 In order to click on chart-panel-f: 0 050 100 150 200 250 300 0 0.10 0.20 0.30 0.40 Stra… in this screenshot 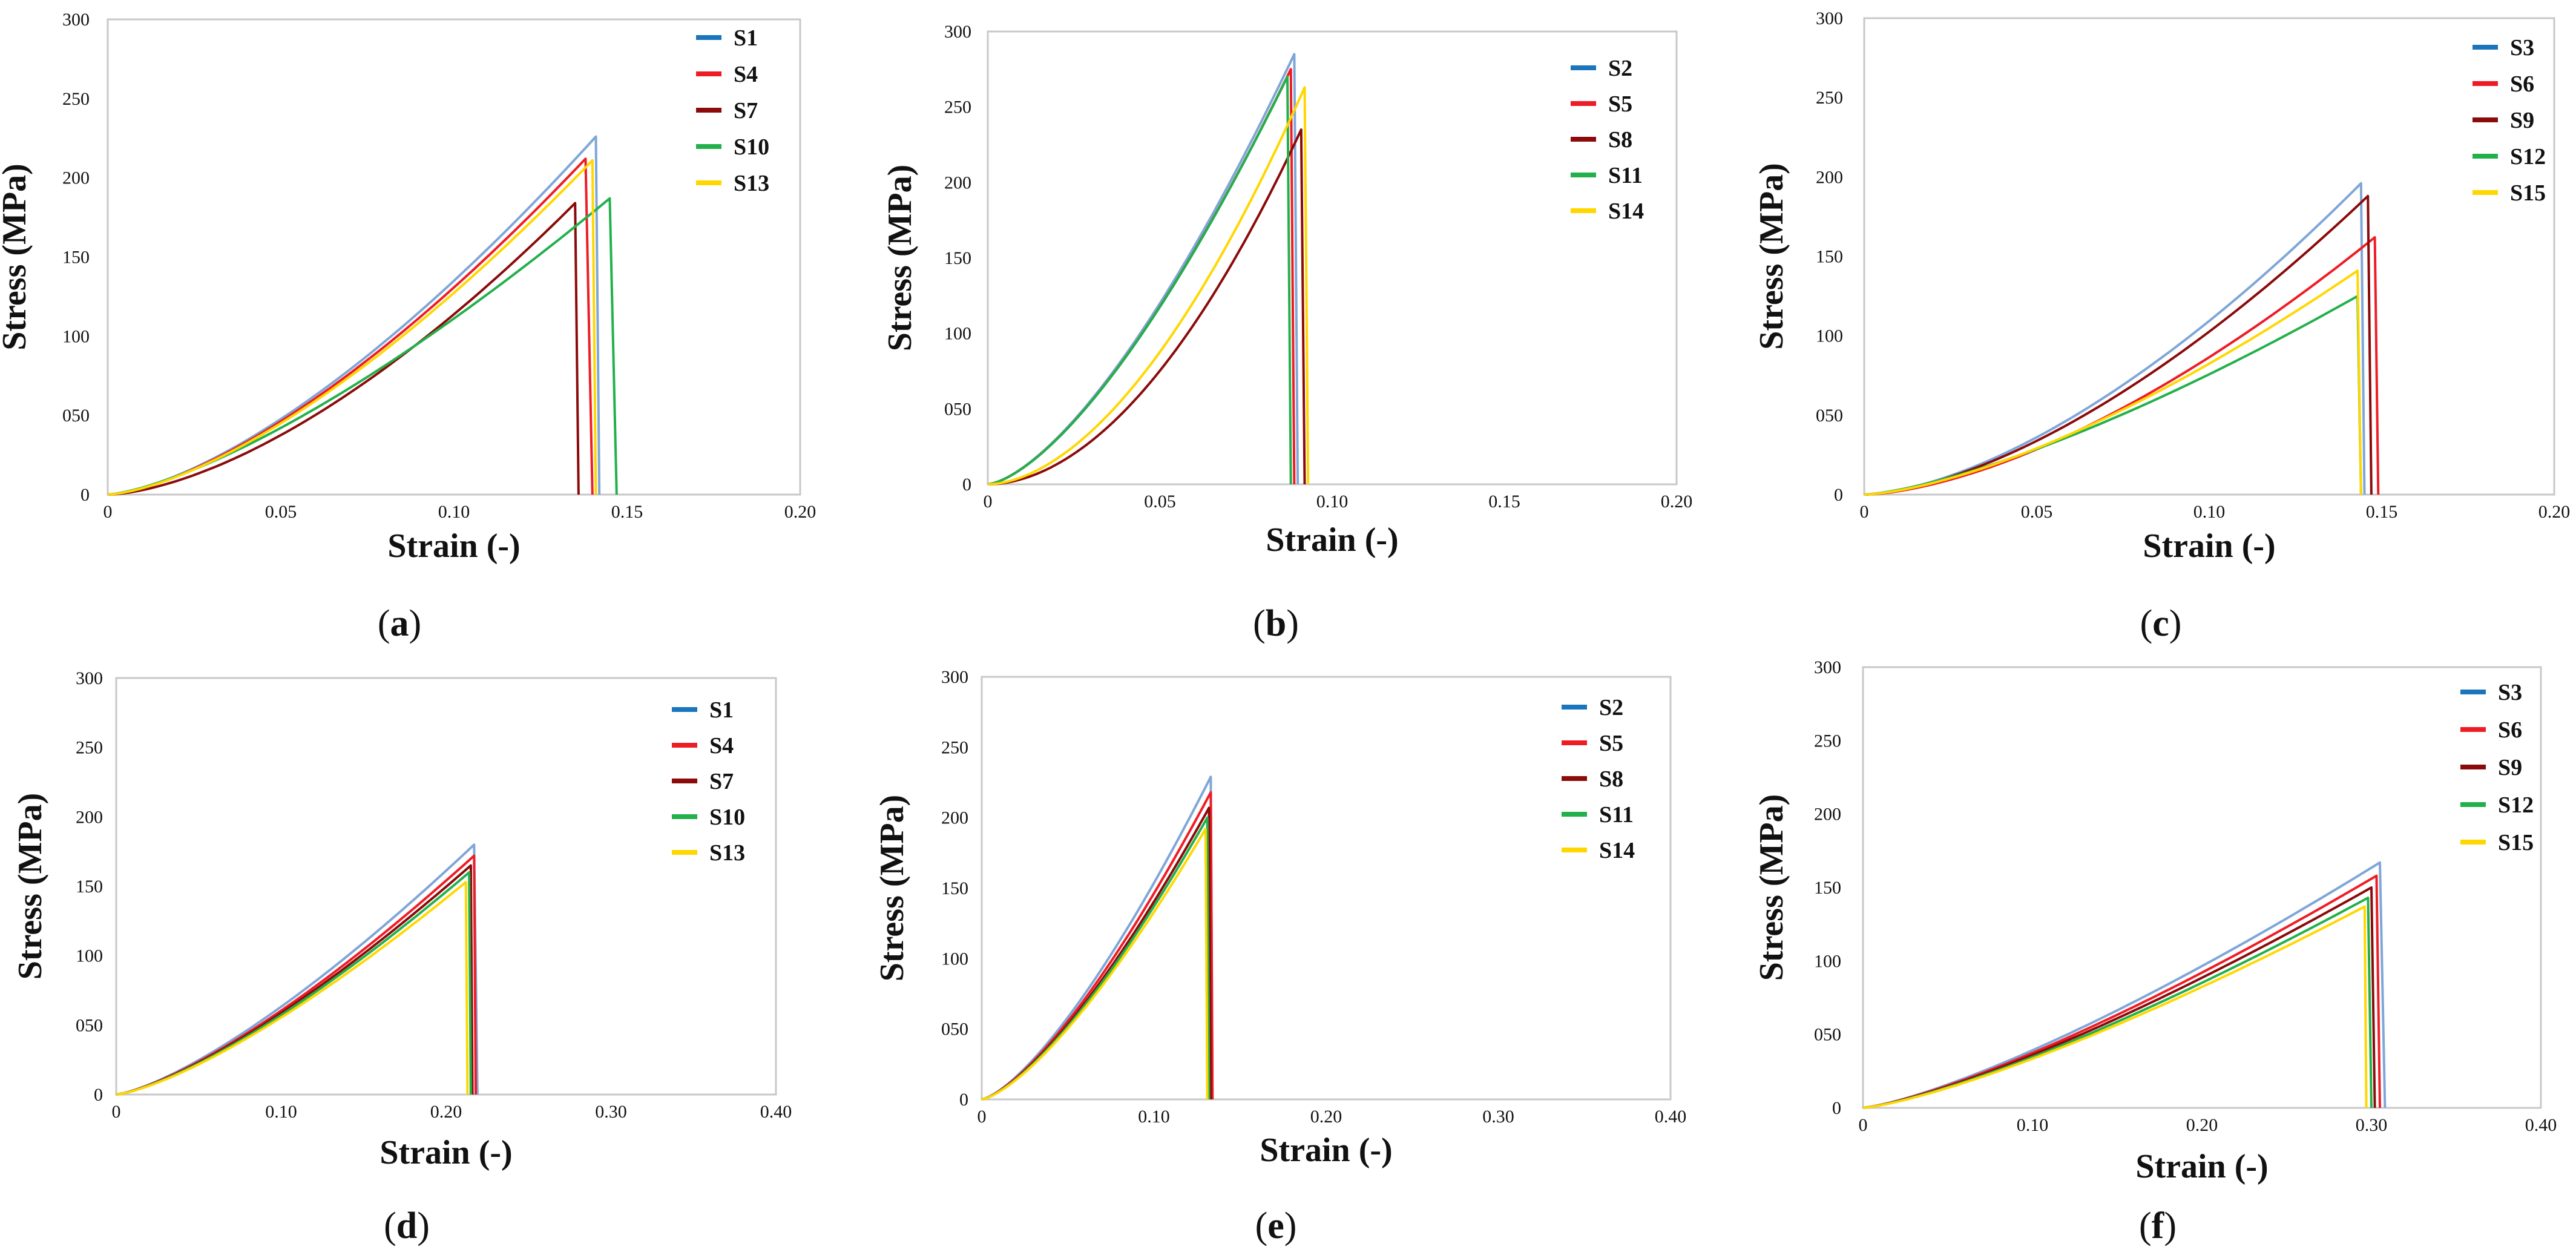, I will do `click(2155, 951)`.